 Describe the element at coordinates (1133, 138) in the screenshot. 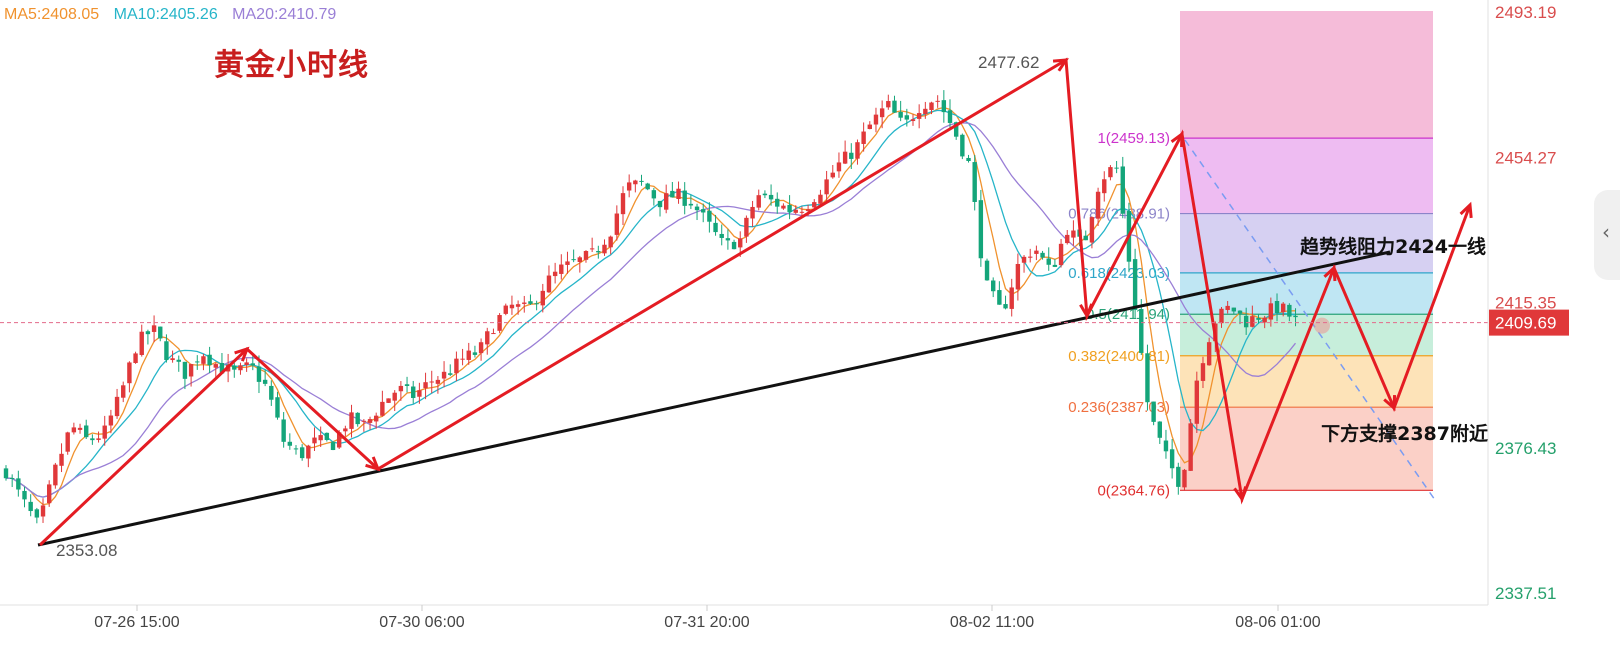

I see `fib-level-label-0: 1(2459.13)` at that location.